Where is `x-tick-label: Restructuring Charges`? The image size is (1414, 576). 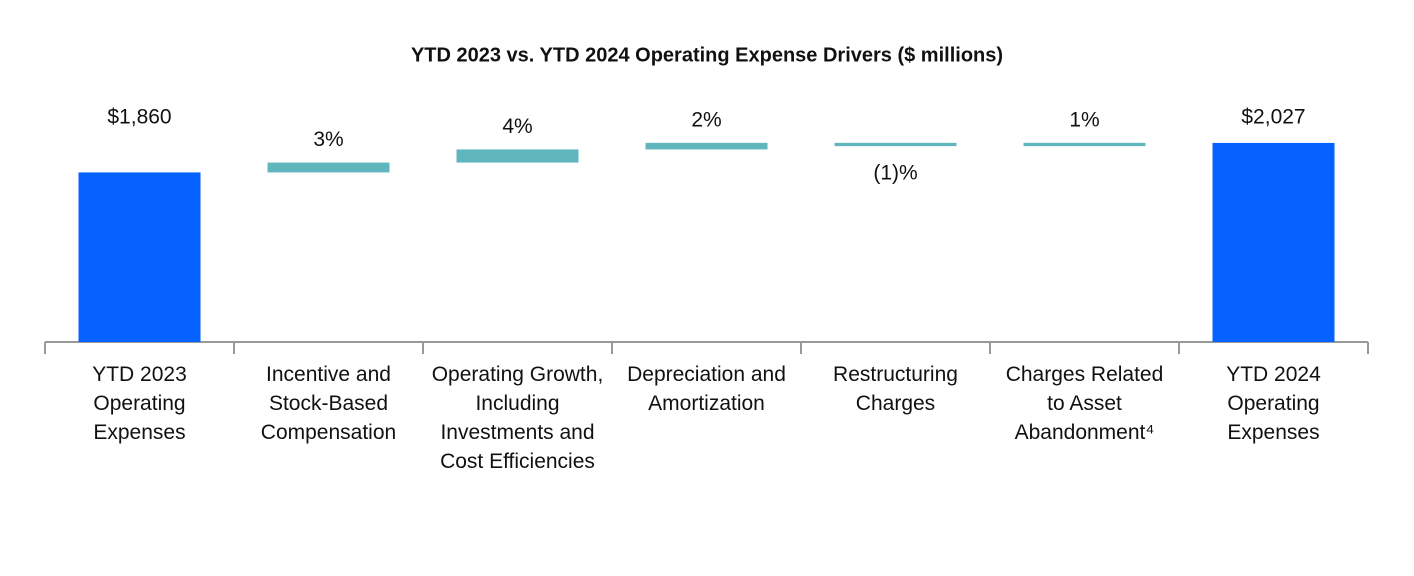
x-tick-label: Restructuring Charges is located at coordinates (895, 389).